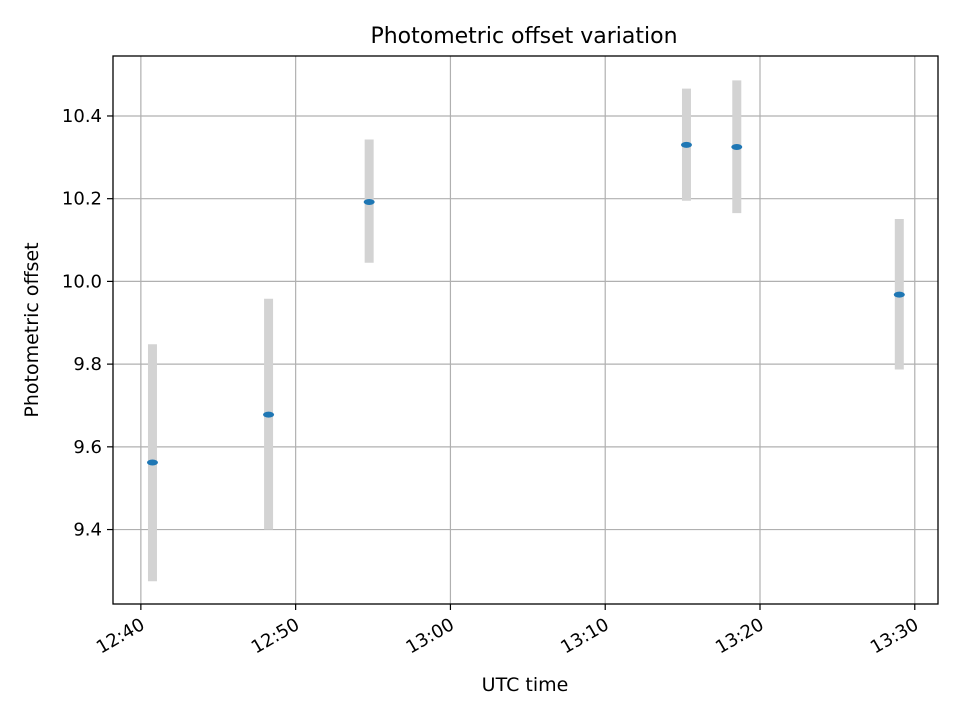 This screenshot has width=960, height=720. What do you see at coordinates (82, 199) in the screenshot?
I see `y-tick-label: 10.2` at bounding box center [82, 199].